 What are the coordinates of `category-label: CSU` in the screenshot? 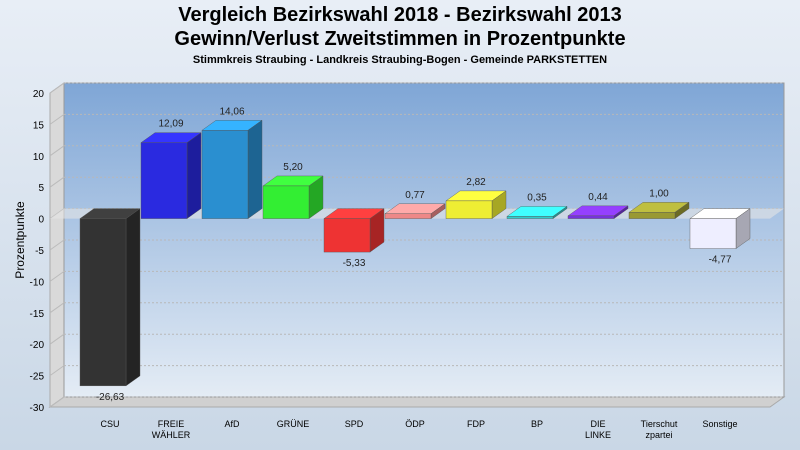 It's located at (109, 424).